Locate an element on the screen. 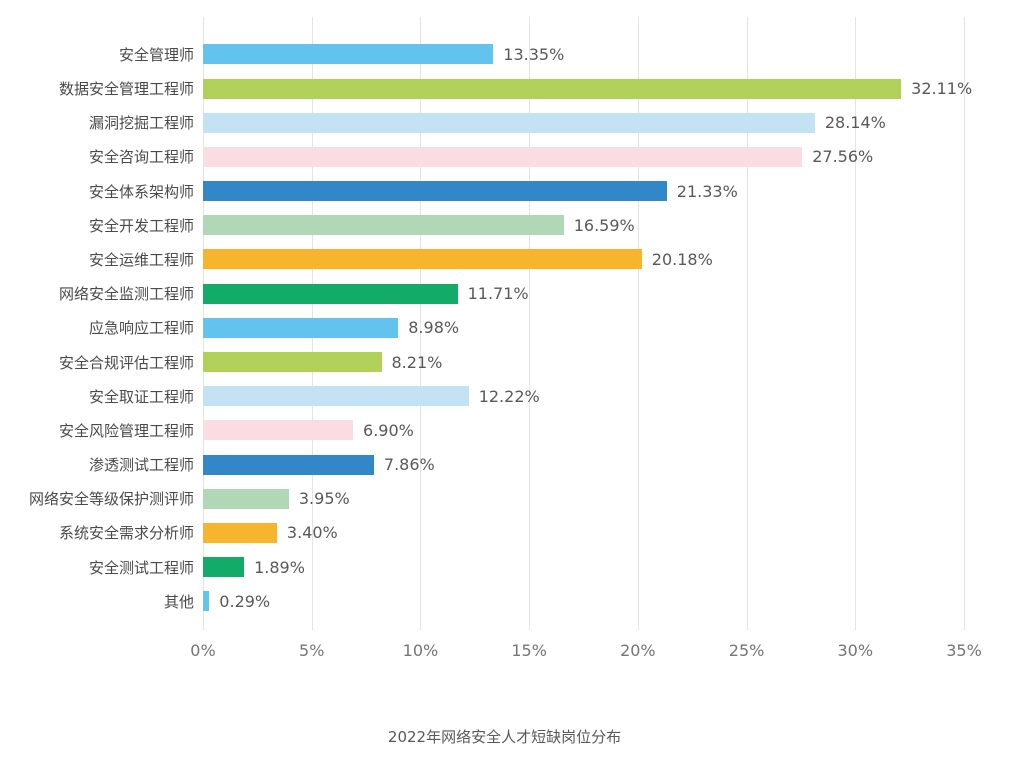 The width and height of the screenshot is (1009, 776). category-label: 应急响应工程师 is located at coordinates (141, 328).